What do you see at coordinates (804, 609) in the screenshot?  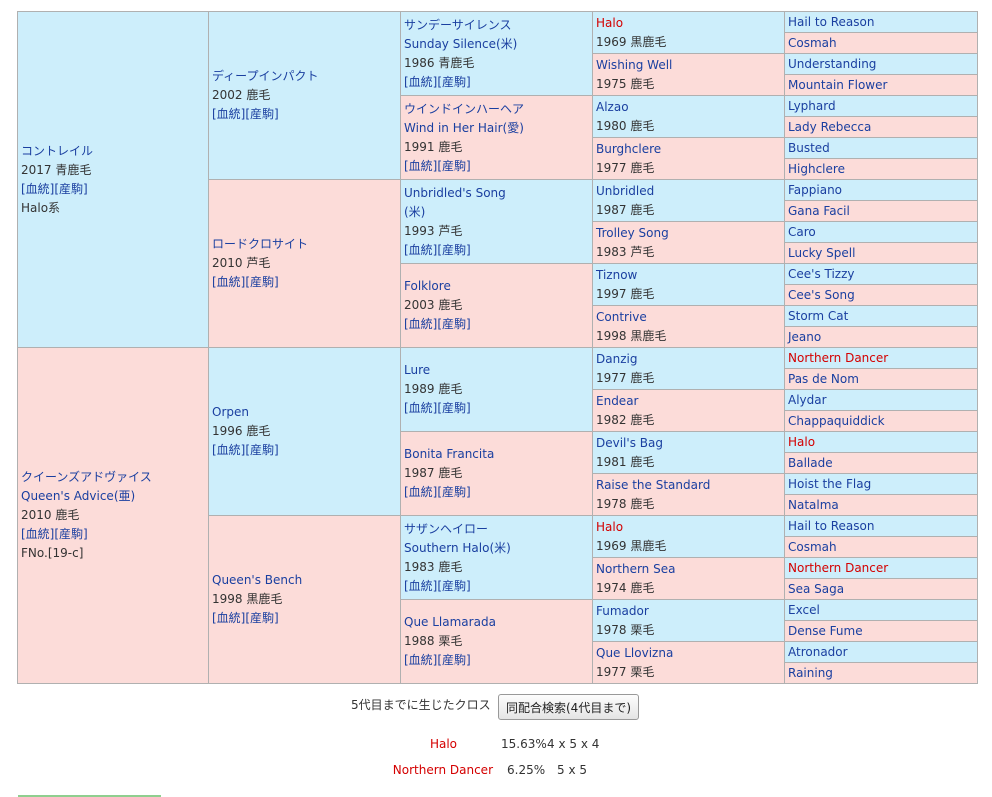 I see `horse-name-link: Excel` at bounding box center [804, 609].